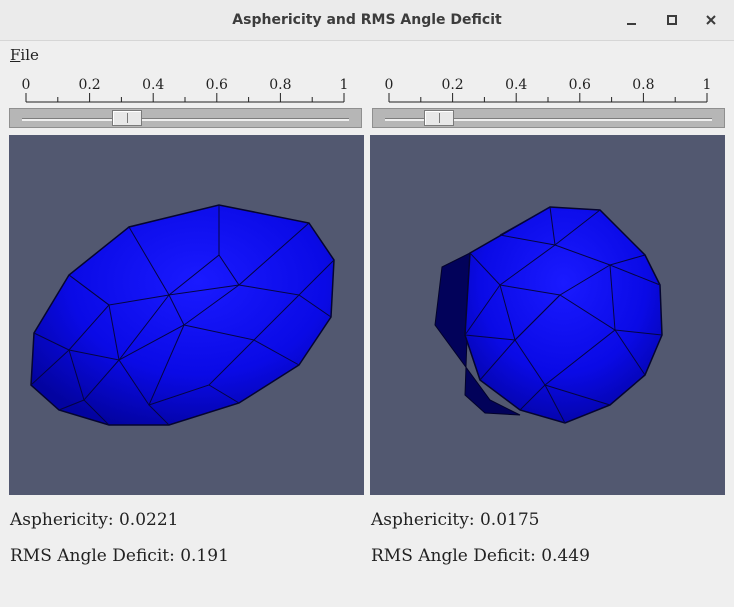  Describe the element at coordinates (15, 55) in the screenshot. I see `menu-file-mnemonic: F` at that location.